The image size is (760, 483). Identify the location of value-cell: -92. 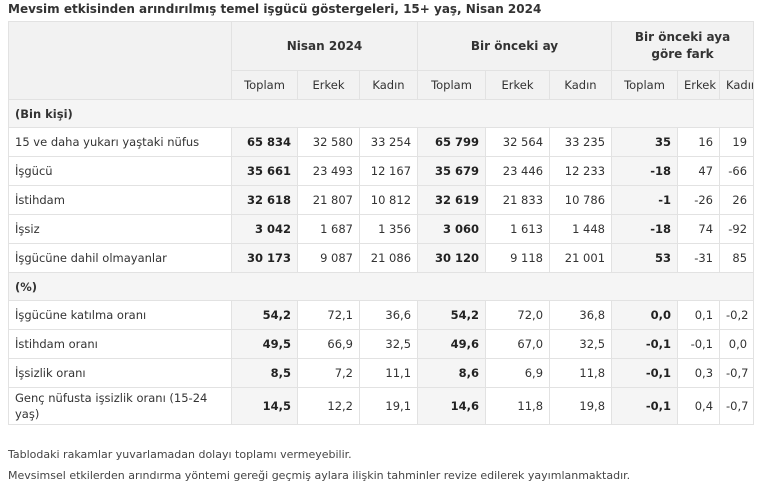
(737, 229).